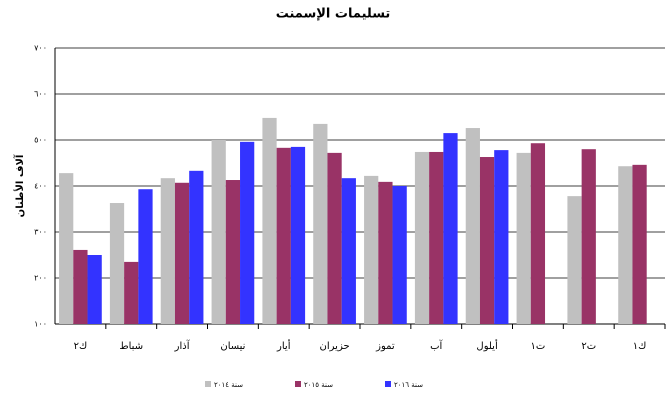 The image size is (666, 404). What do you see at coordinates (40, 48) in the screenshot?
I see `y-tick-label: ٧٠٠` at bounding box center [40, 48].